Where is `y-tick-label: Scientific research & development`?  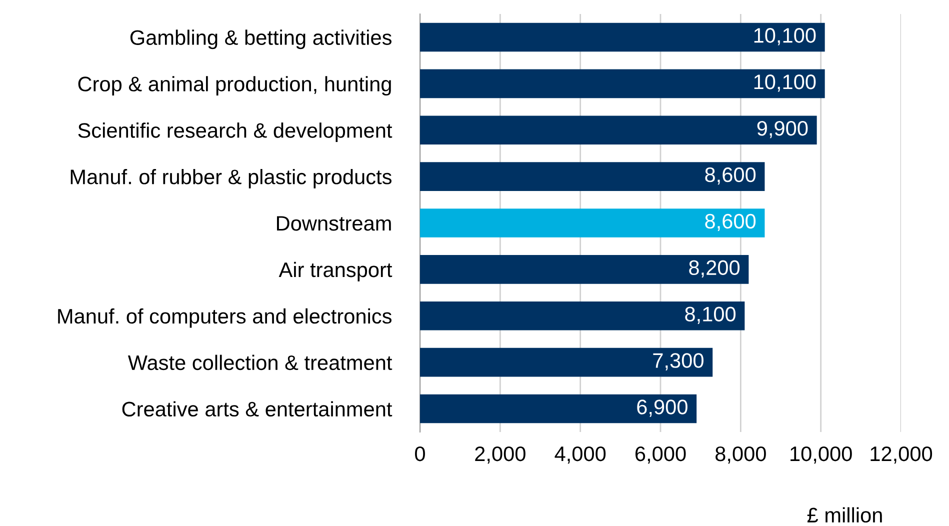 y-tick-label: Scientific research & development is located at coordinates (235, 132).